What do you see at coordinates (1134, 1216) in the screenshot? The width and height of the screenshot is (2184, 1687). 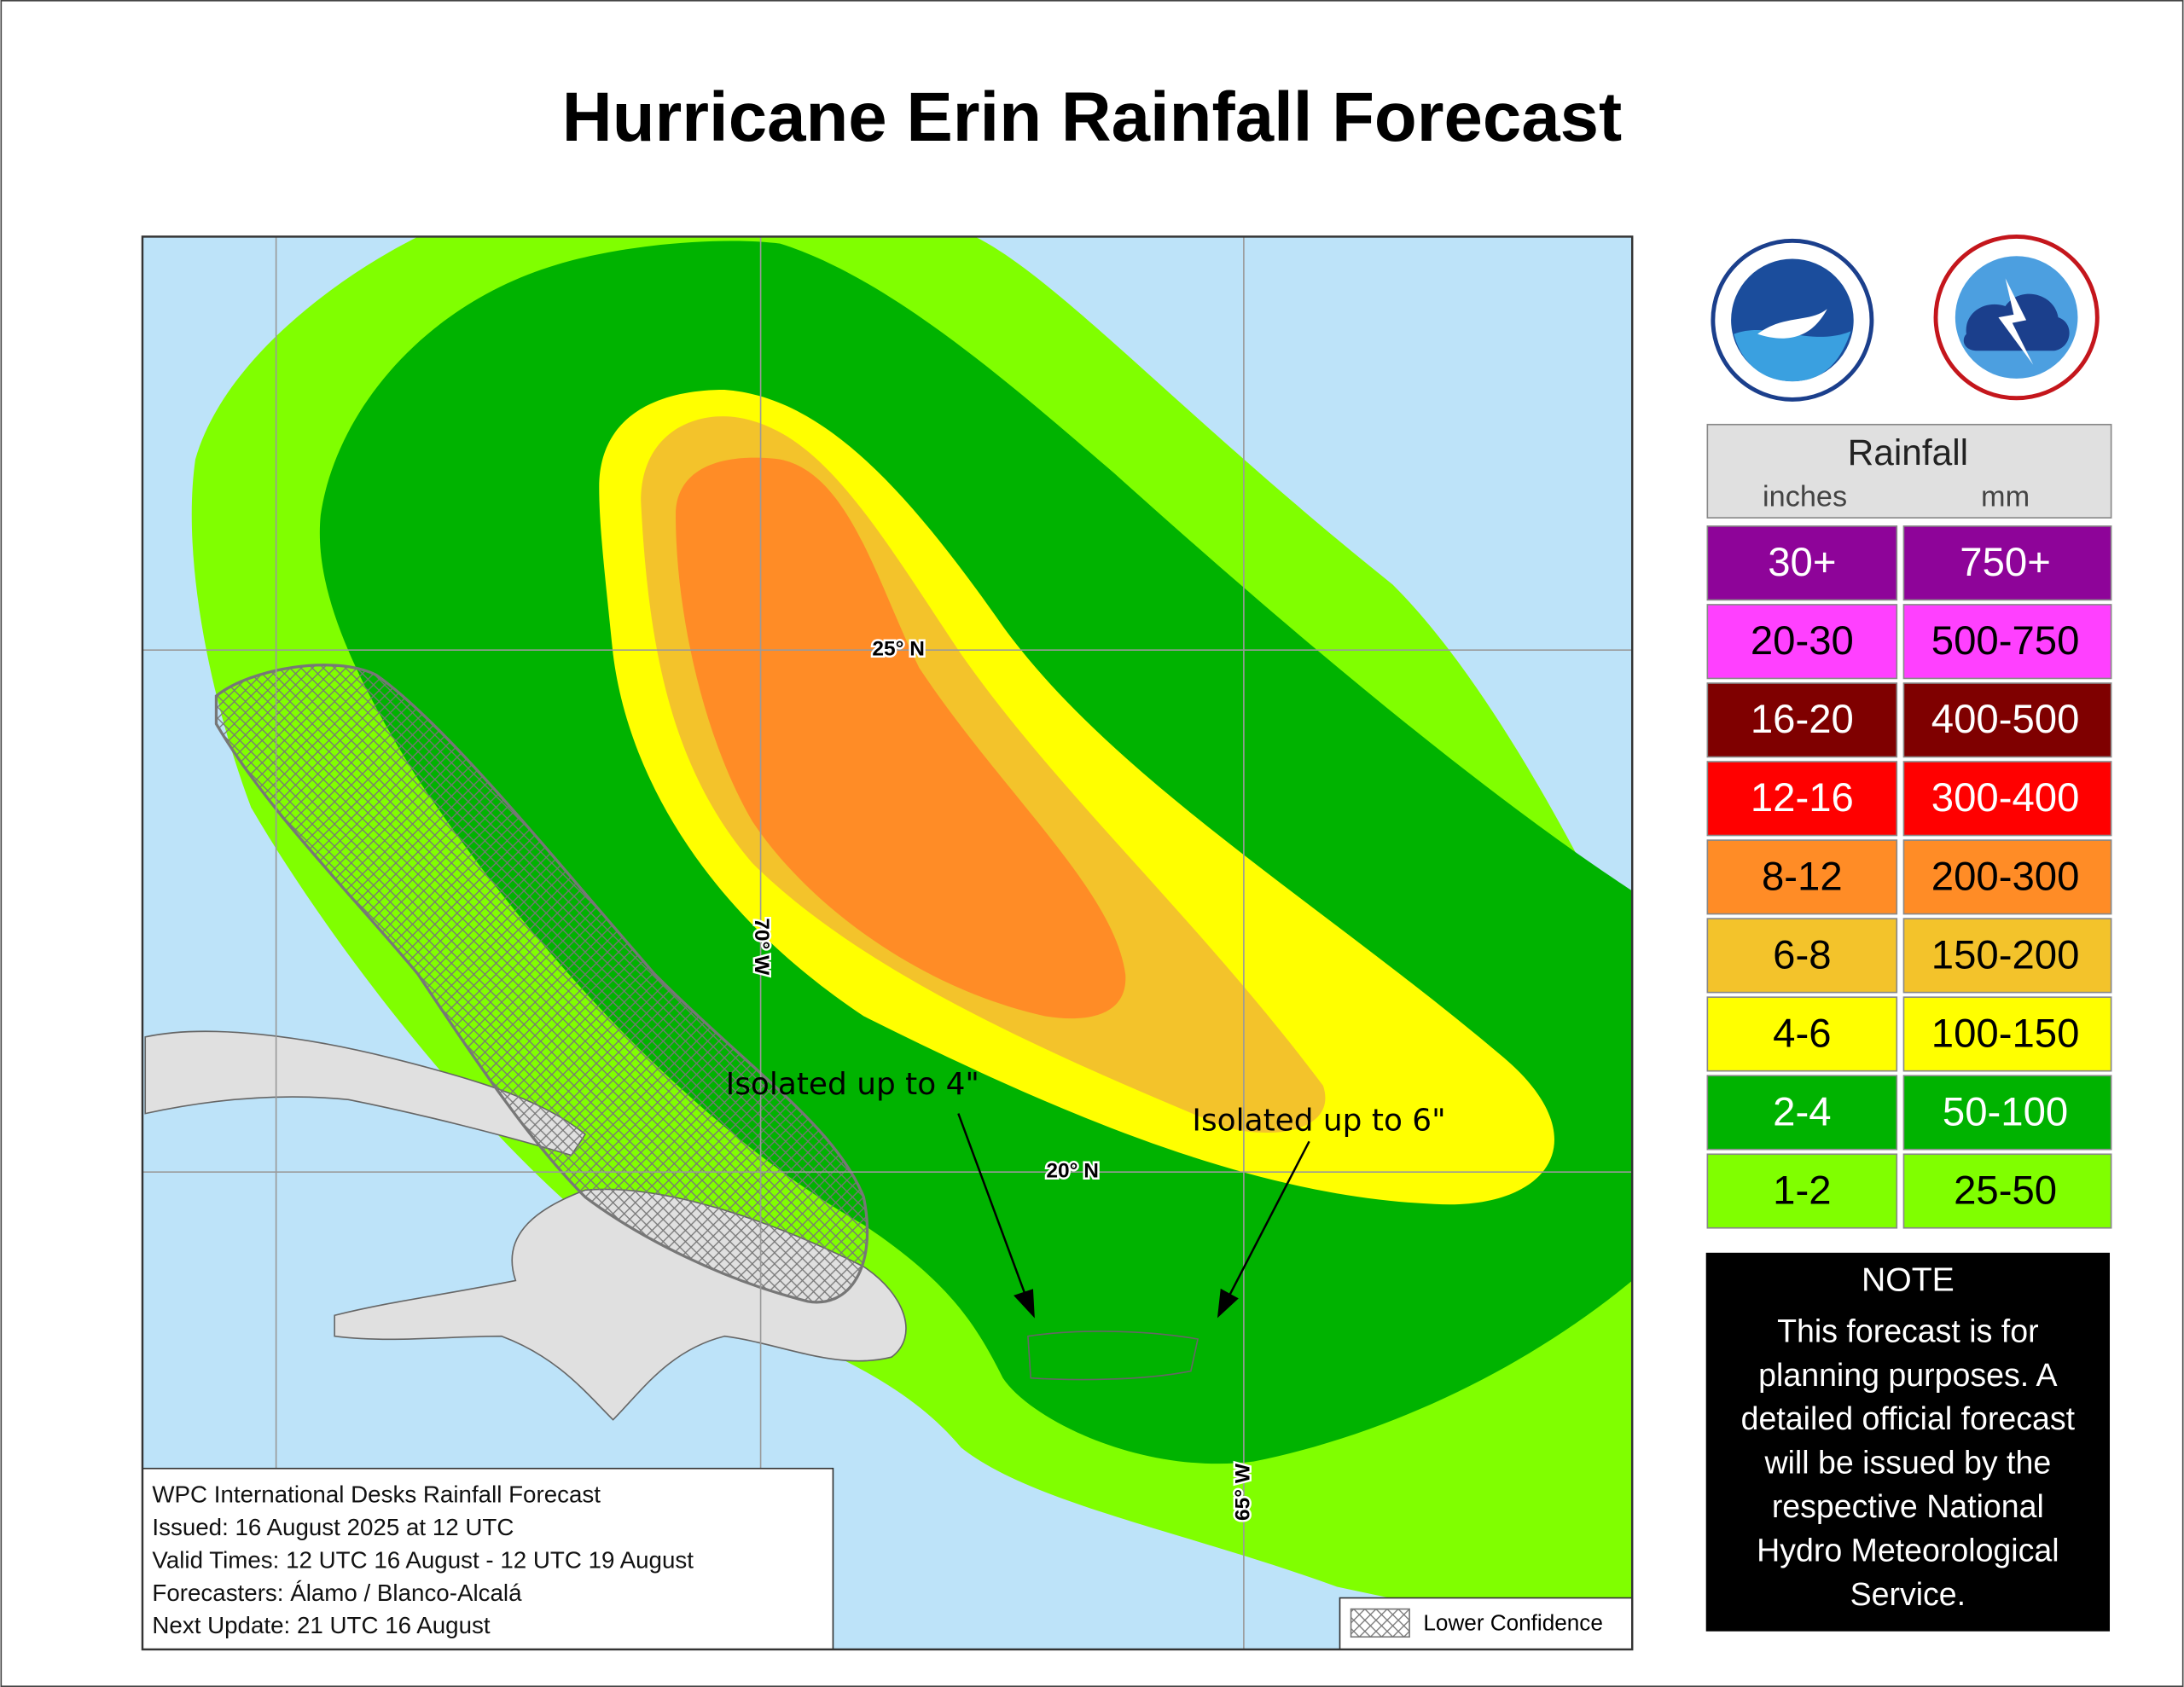 I see `arrows` at bounding box center [1134, 1216].